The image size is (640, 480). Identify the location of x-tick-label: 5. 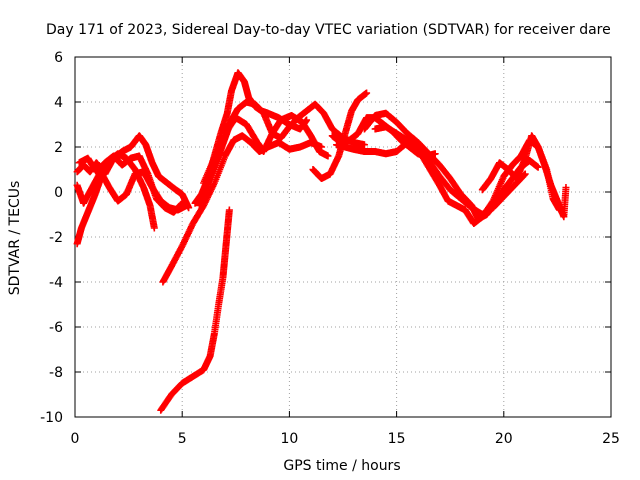
(182, 439).